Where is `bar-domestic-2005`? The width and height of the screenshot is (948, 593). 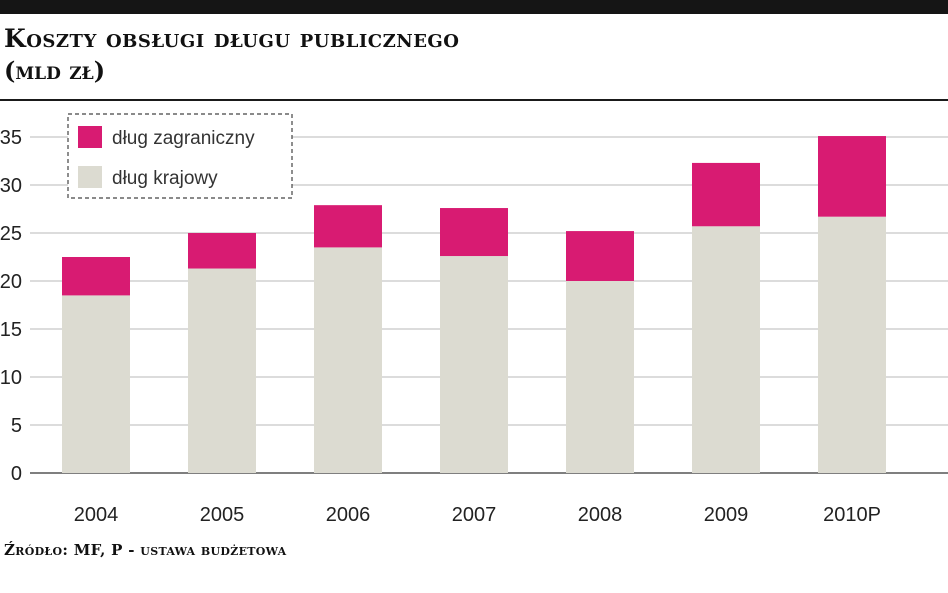 bar-domestic-2005 is located at coordinates (222, 370).